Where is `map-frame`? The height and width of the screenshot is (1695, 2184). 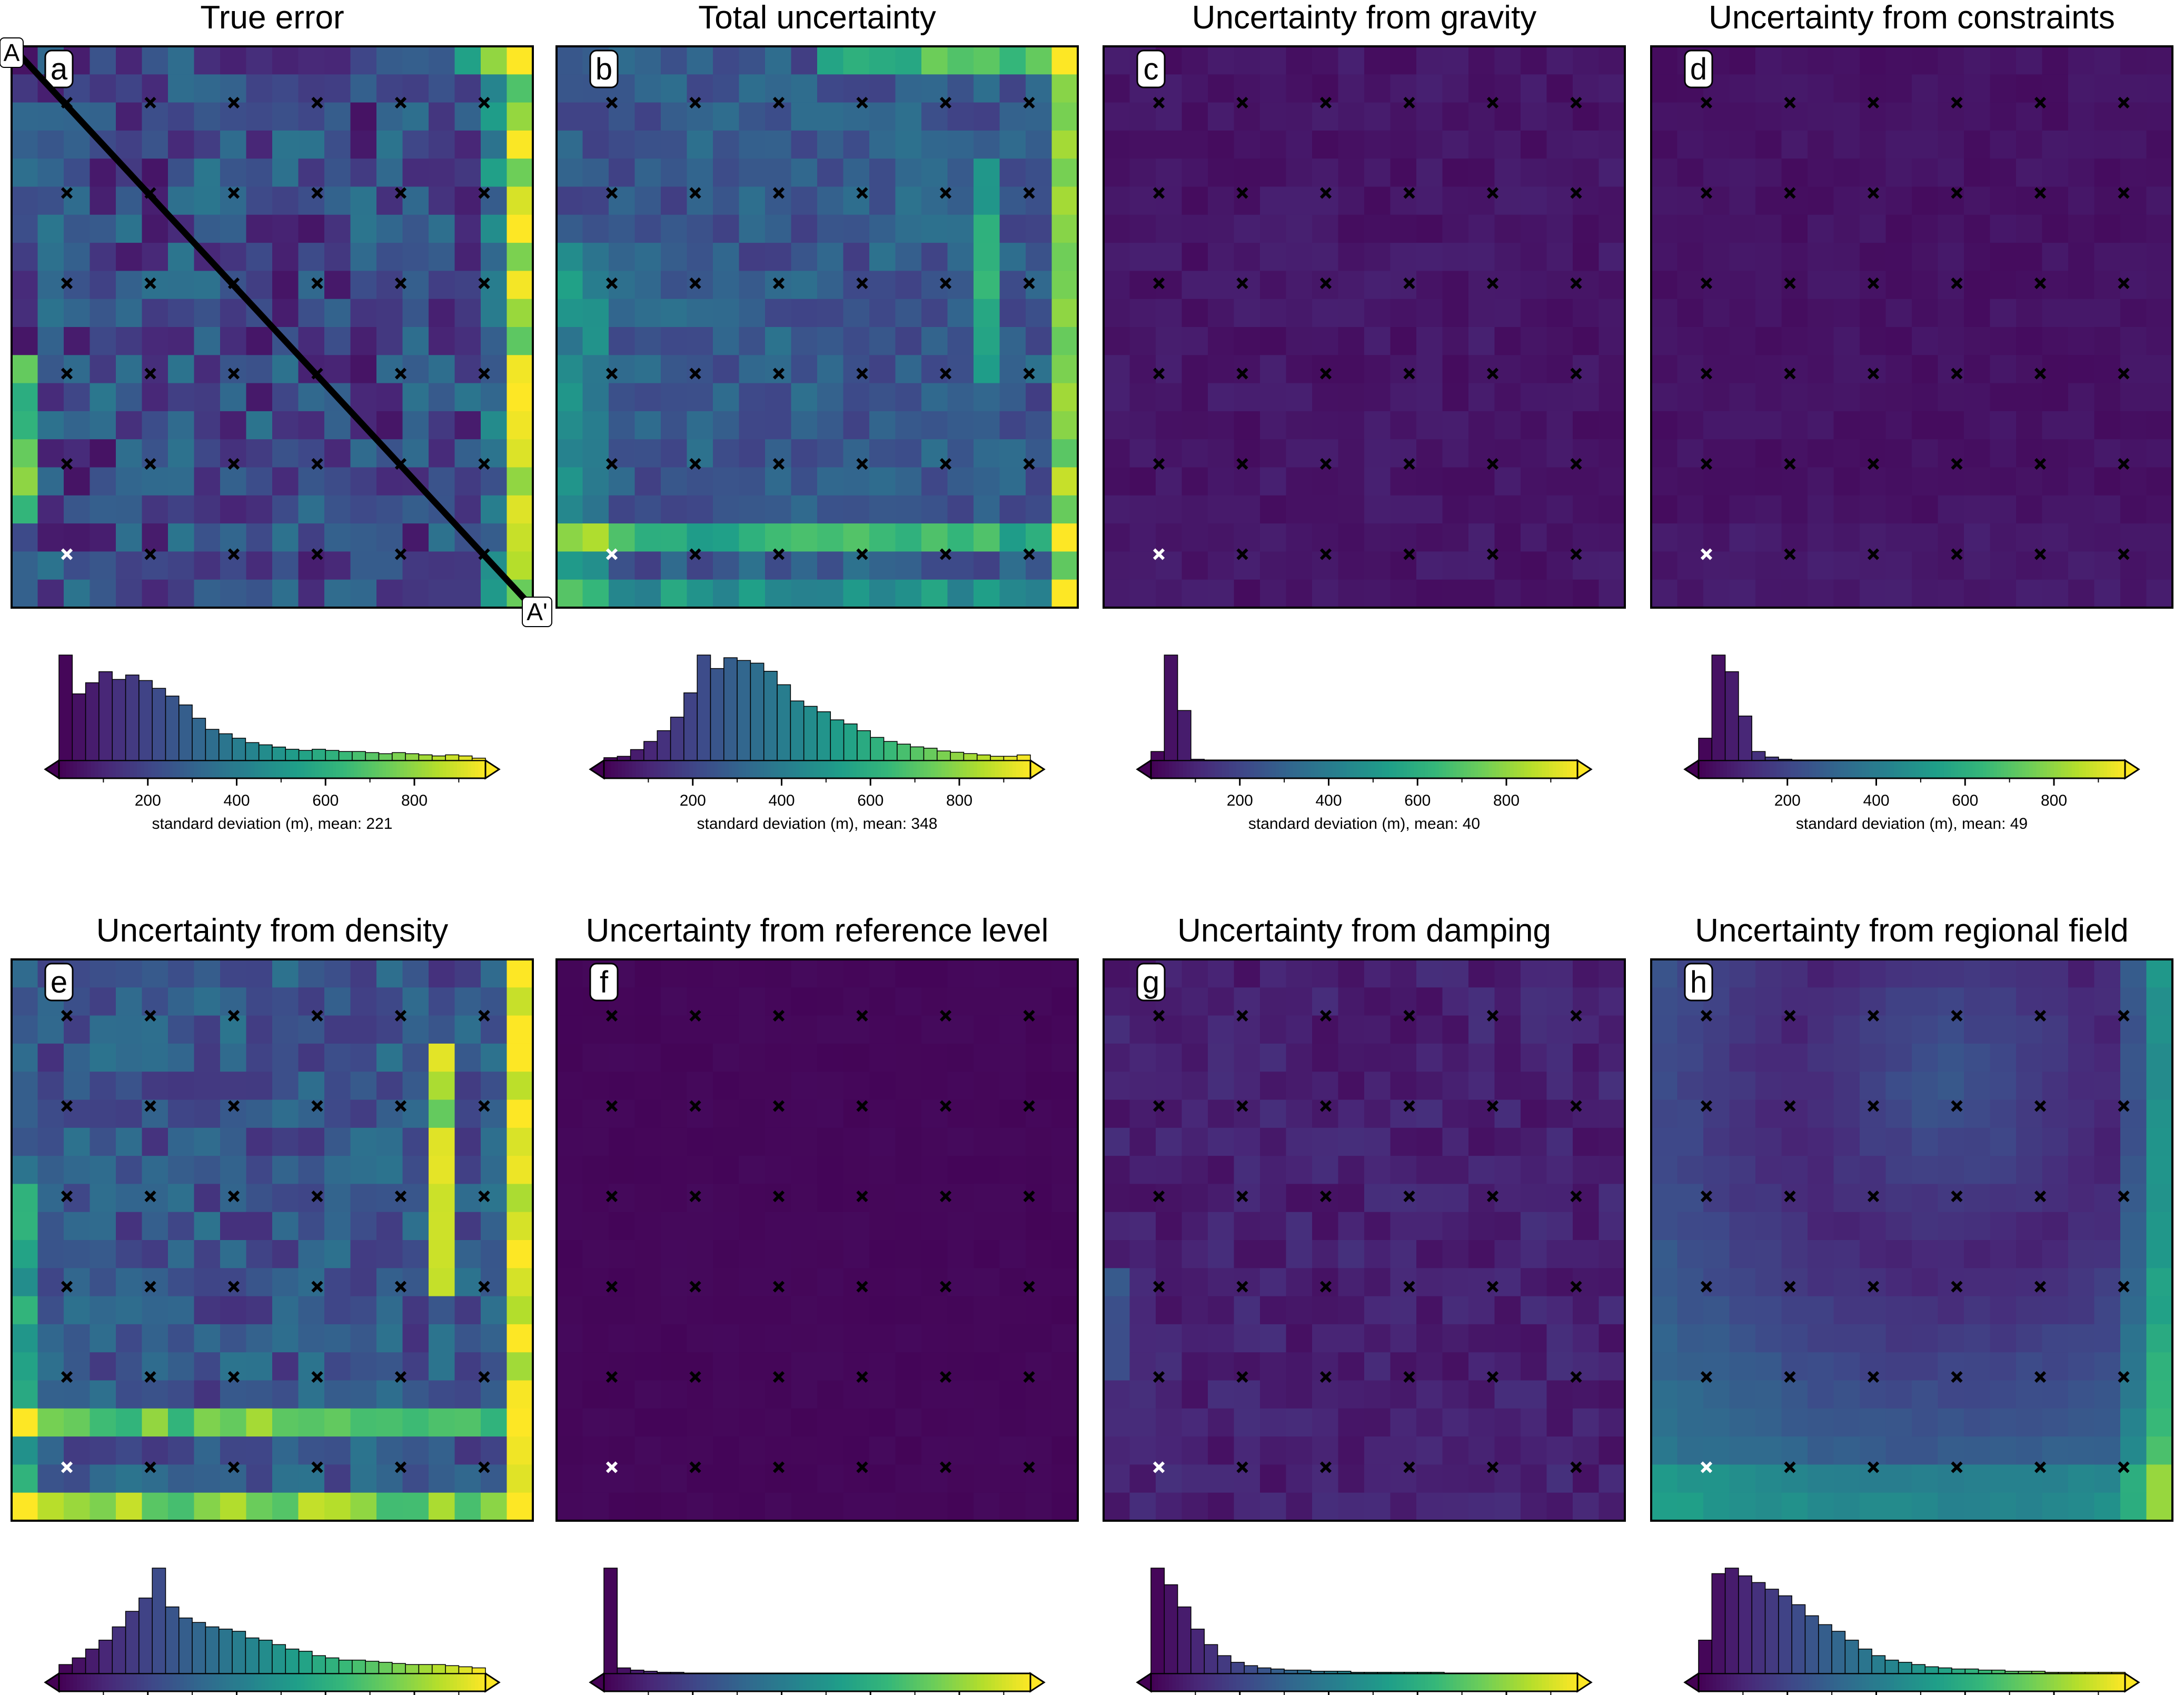 map-frame is located at coordinates (272, 1240).